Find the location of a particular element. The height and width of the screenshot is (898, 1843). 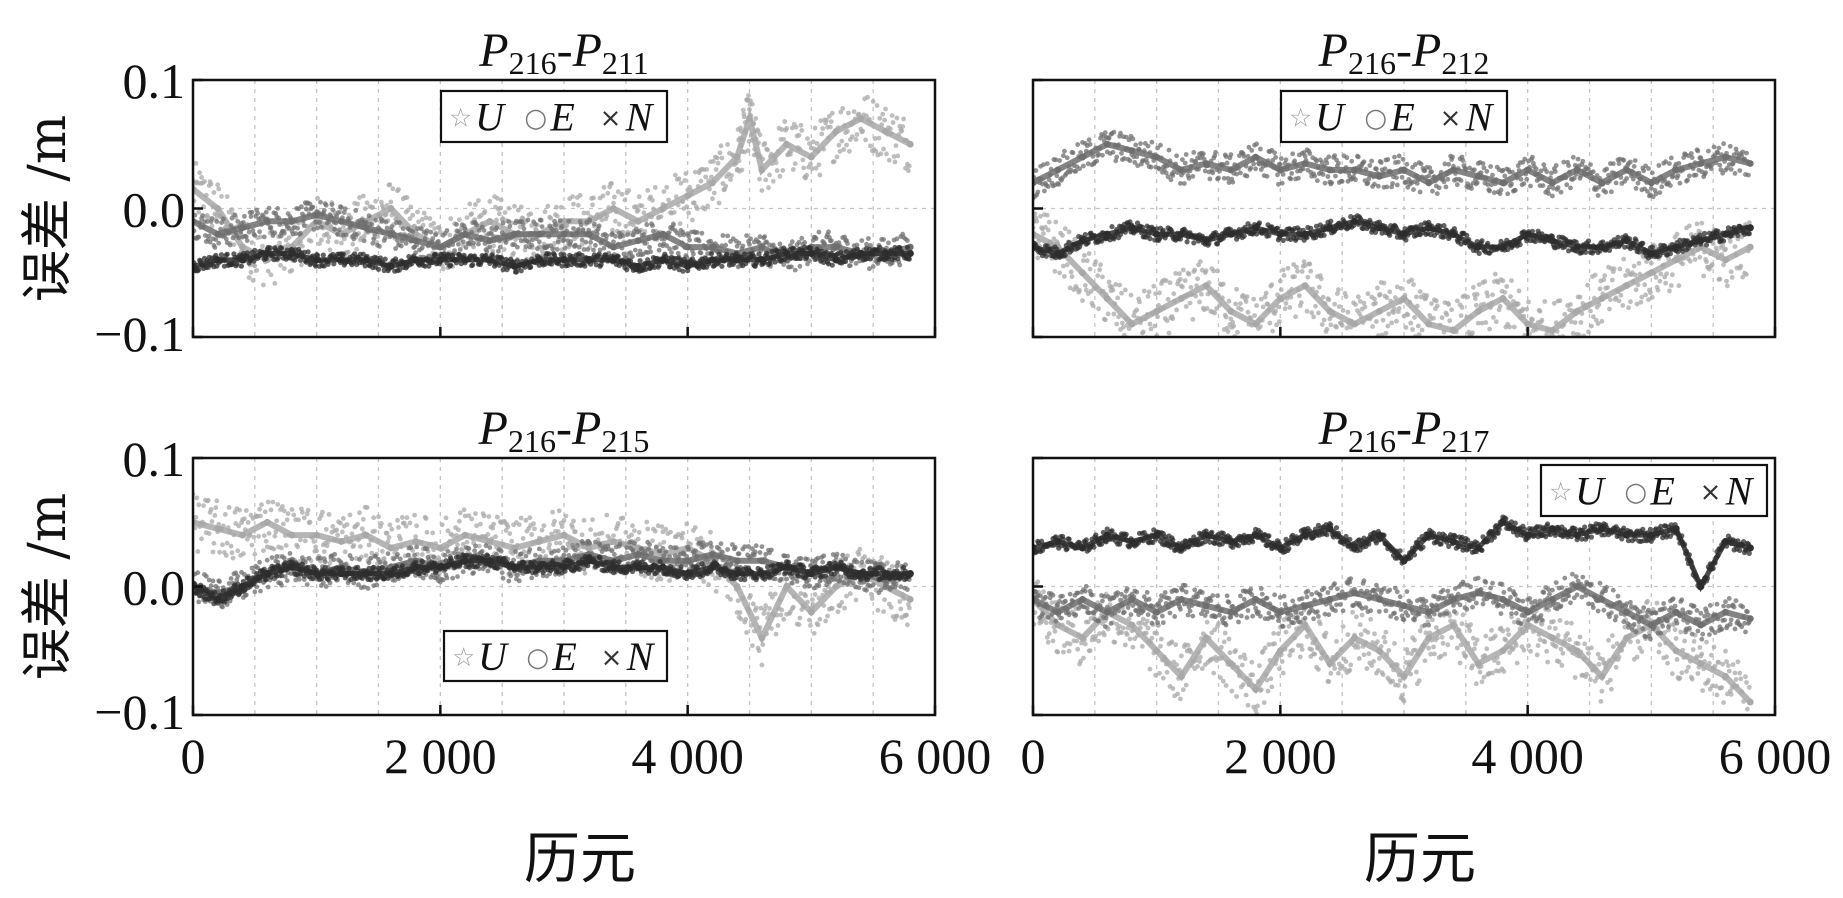

x-tick-label: 6 000 is located at coordinates (935, 756).